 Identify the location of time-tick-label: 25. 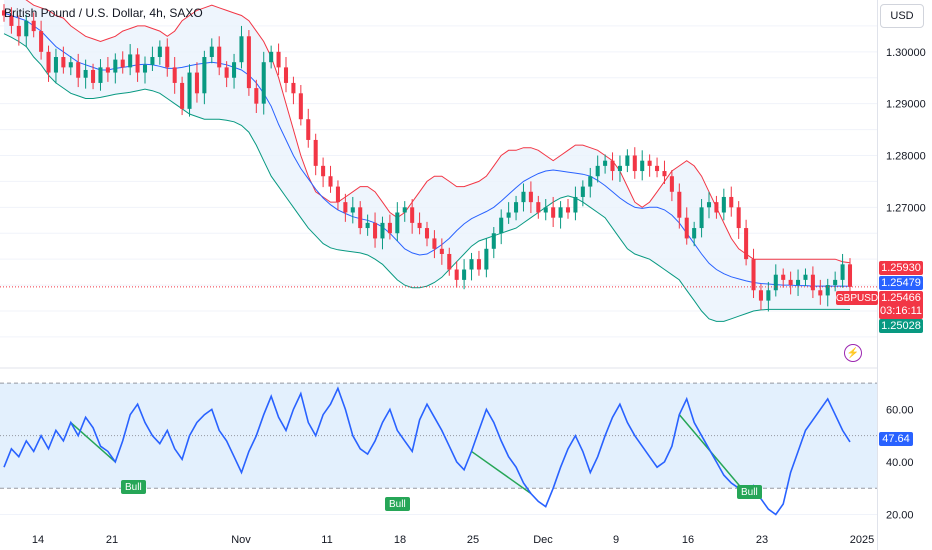
(473, 540).